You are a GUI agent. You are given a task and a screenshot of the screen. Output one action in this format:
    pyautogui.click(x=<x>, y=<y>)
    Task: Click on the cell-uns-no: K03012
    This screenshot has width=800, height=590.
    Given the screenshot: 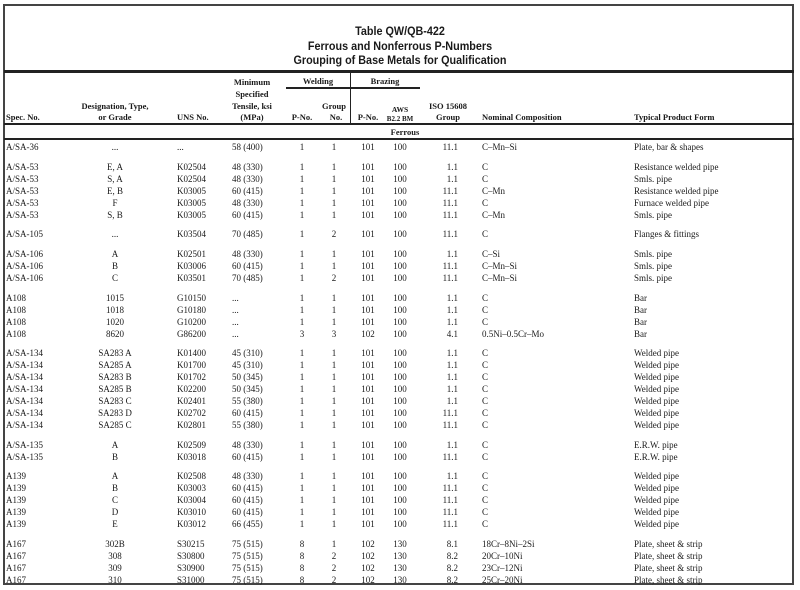 What is the action you would take?
    pyautogui.click(x=191, y=524)
    